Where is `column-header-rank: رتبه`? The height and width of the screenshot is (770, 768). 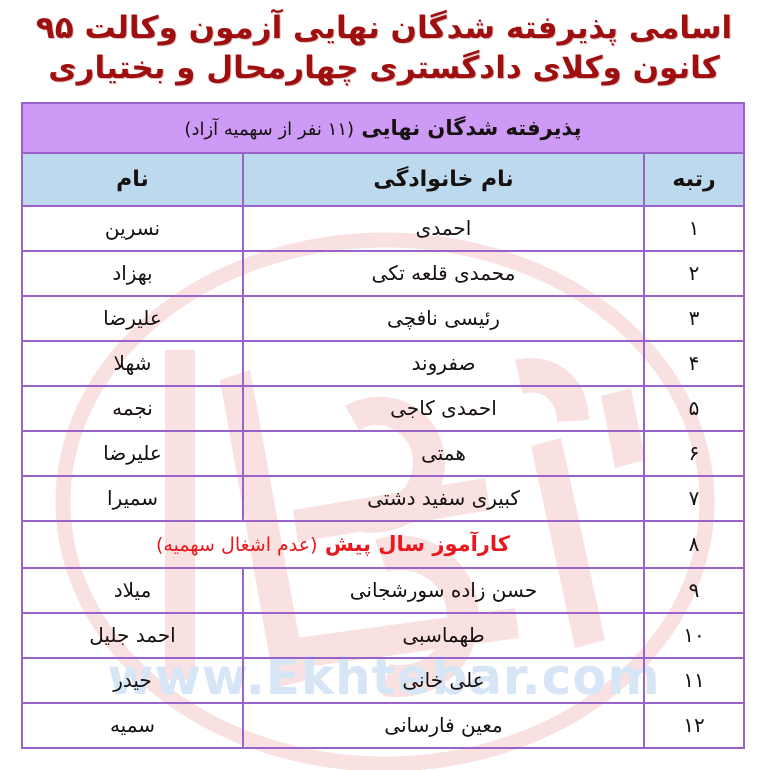
column-header-rank: رتبه is located at coordinates (694, 179).